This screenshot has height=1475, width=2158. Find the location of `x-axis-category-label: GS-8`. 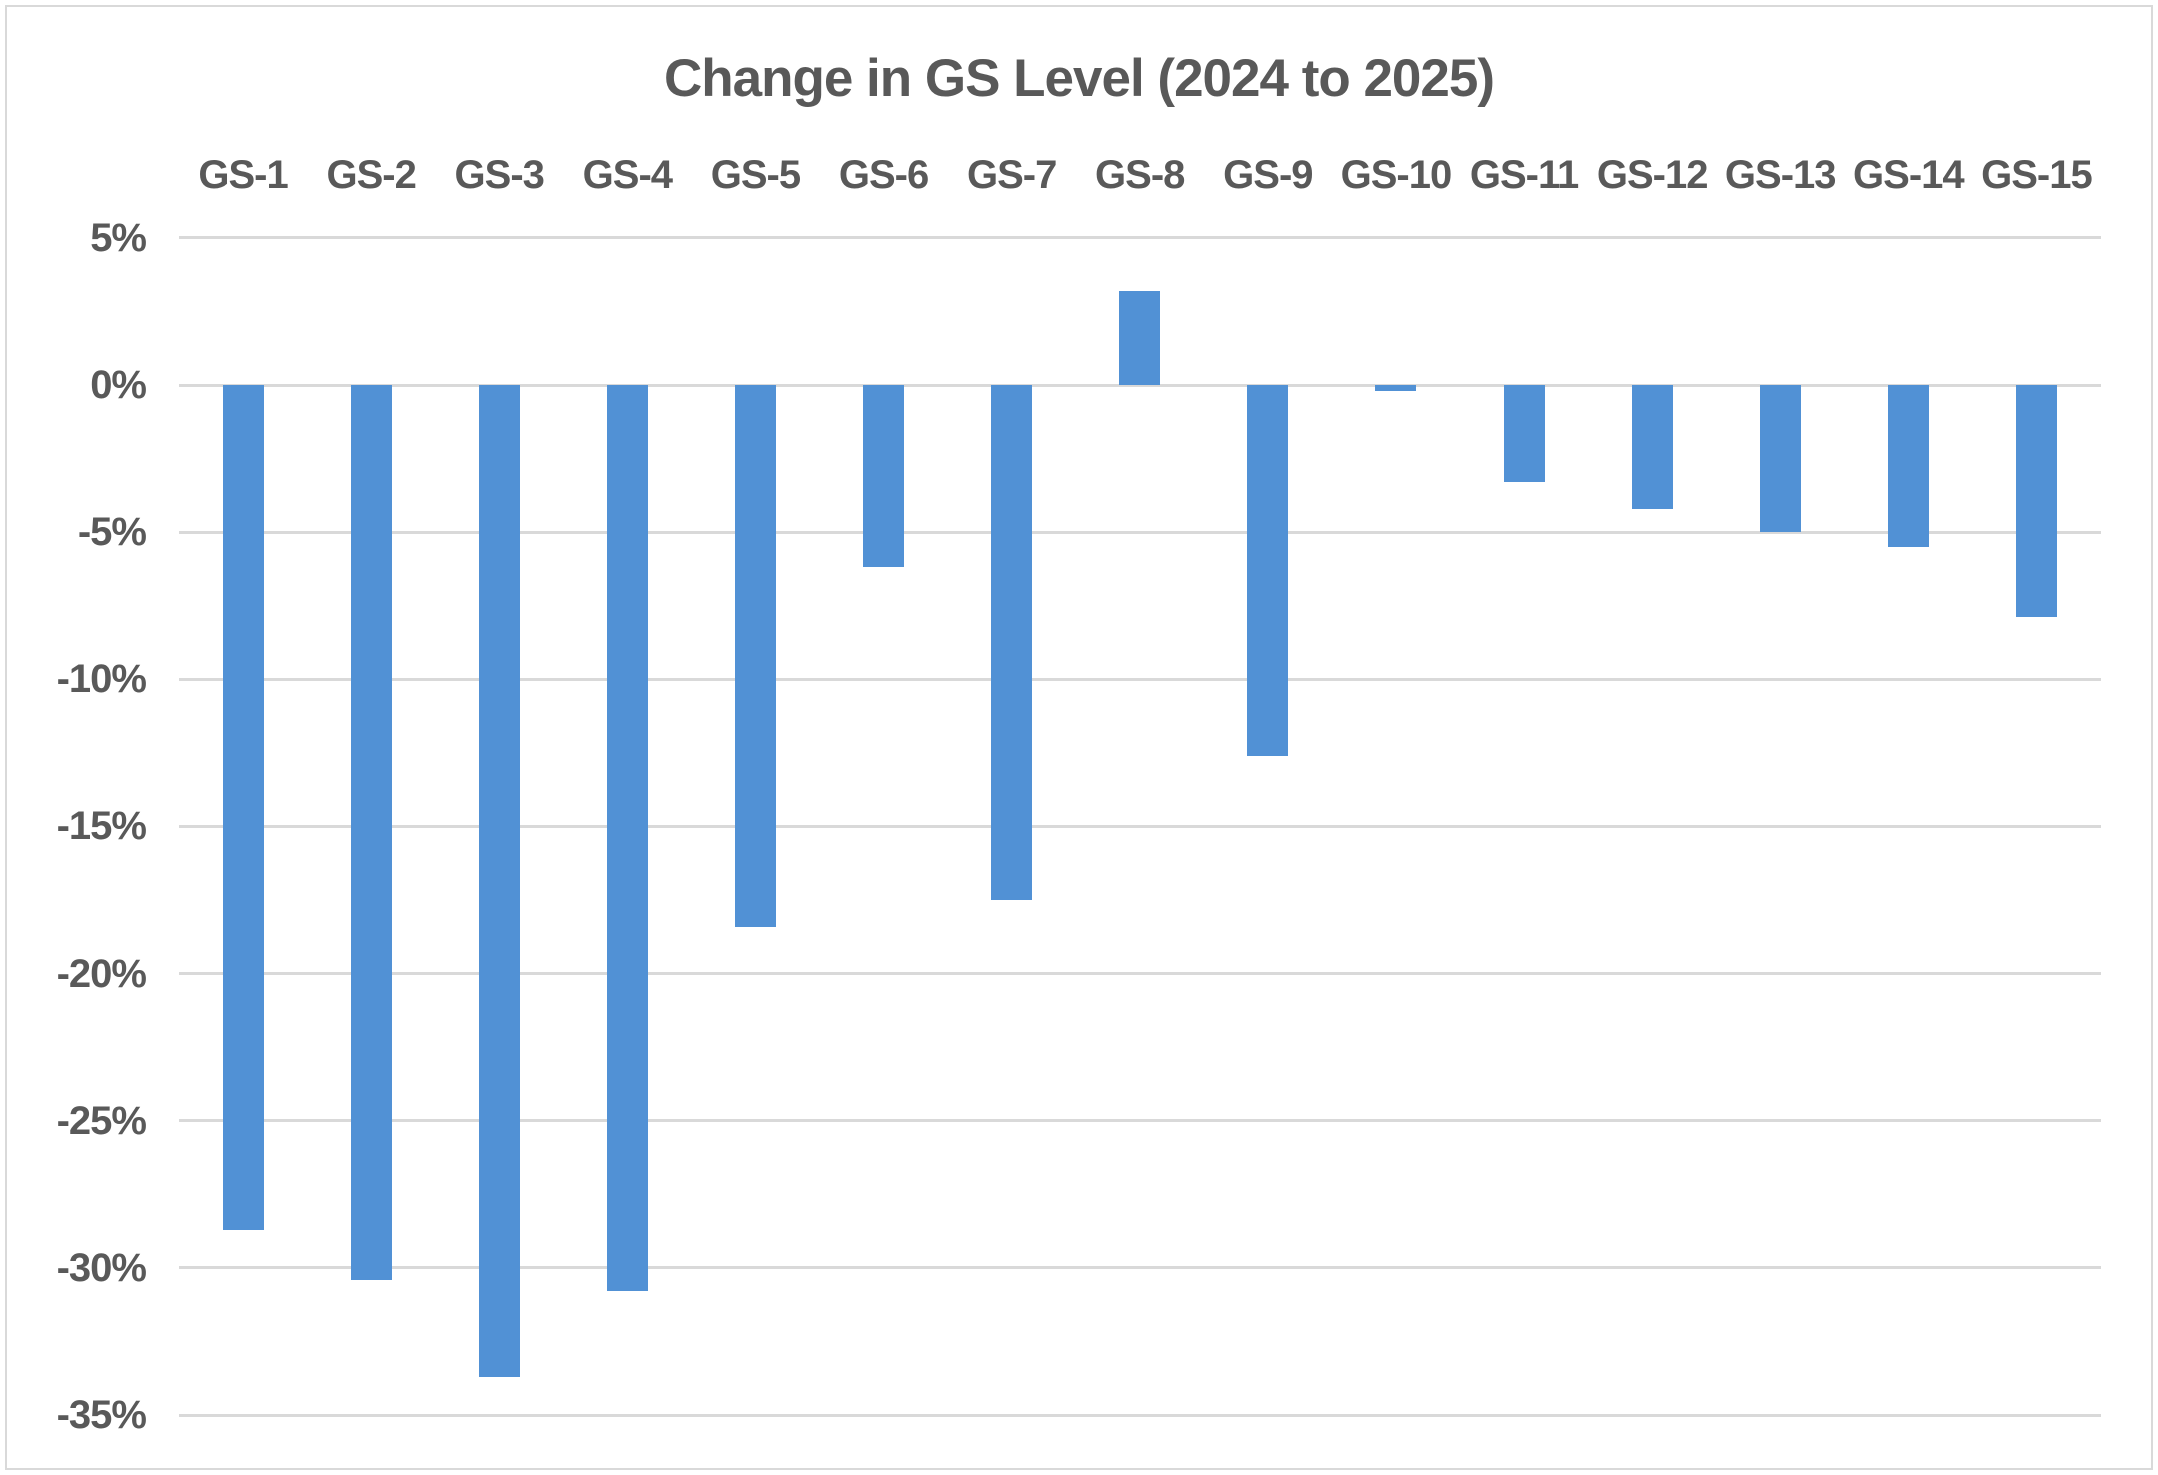

x-axis-category-label: GS-8 is located at coordinates (1140, 175).